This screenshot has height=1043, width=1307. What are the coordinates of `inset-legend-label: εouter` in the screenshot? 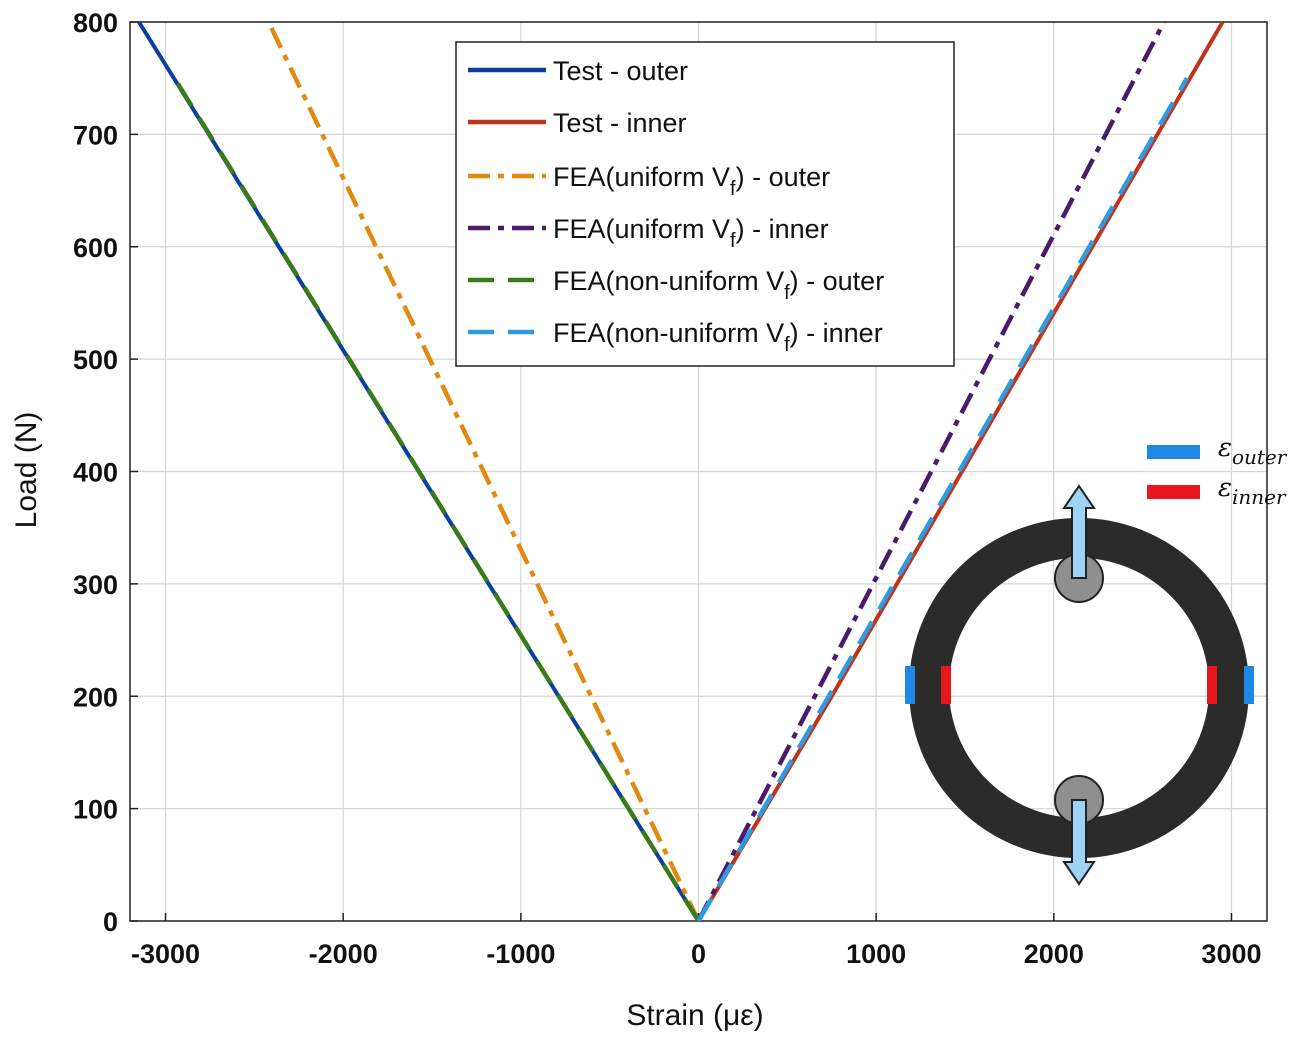 It's located at (1253, 451).